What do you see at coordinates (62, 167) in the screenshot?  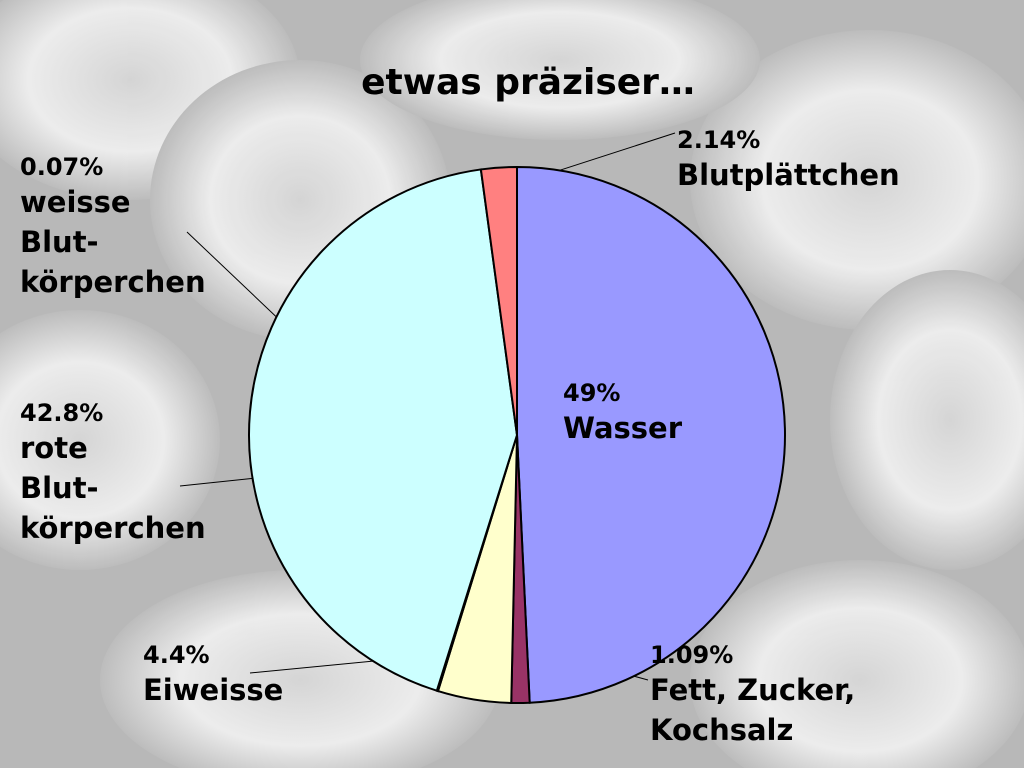 I see `value-label: 0.07%` at bounding box center [62, 167].